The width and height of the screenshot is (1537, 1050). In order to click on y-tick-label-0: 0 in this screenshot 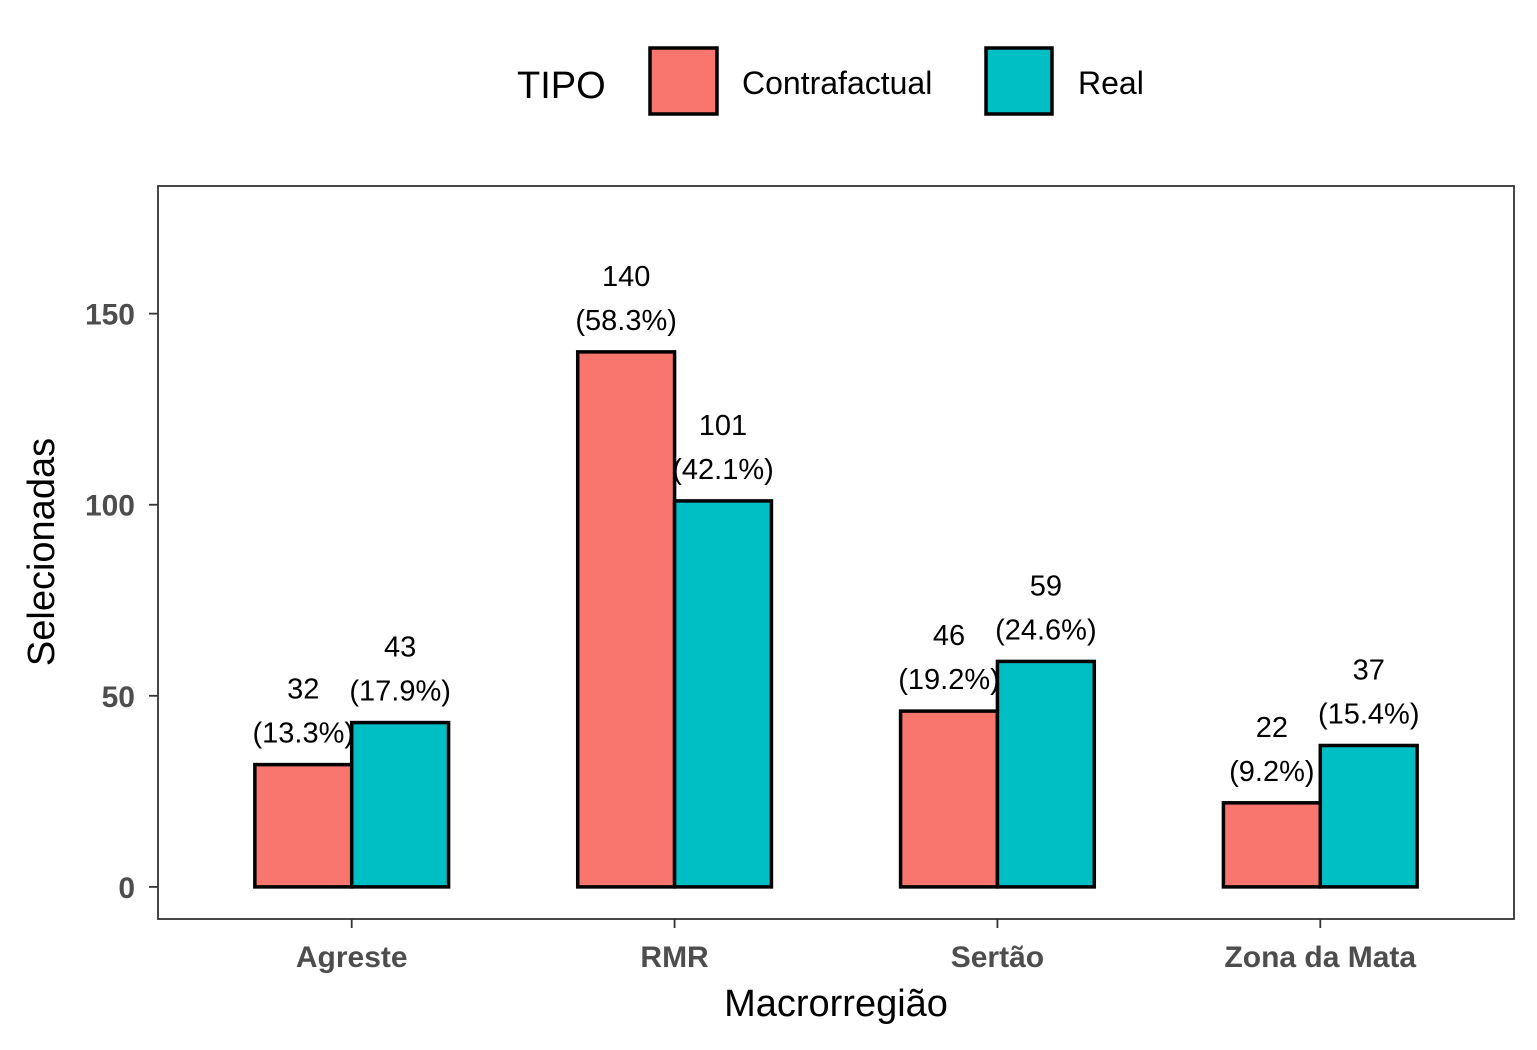, I will do `click(126, 888)`.